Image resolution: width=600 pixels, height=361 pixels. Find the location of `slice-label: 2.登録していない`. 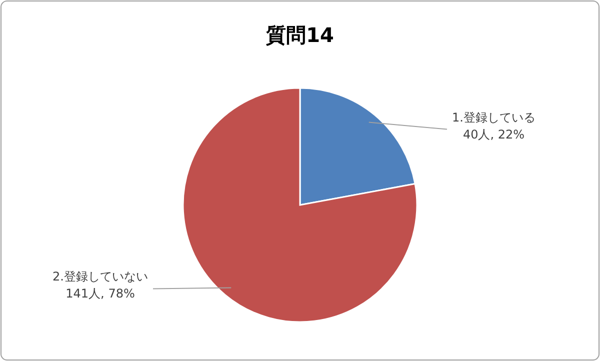

slice-label: 2.登録していない is located at coordinates (100, 277).